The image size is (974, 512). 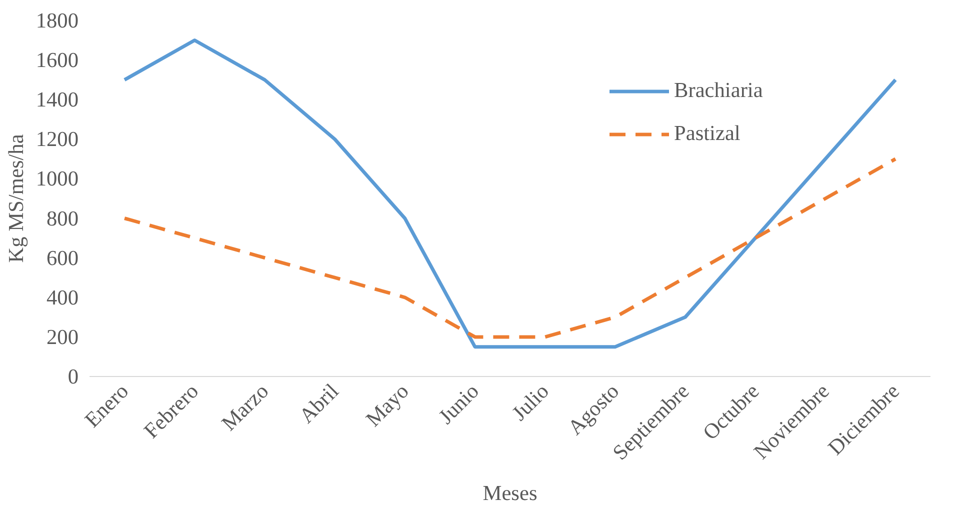 I want to click on y-tick-label: 1400, so click(x=57, y=100).